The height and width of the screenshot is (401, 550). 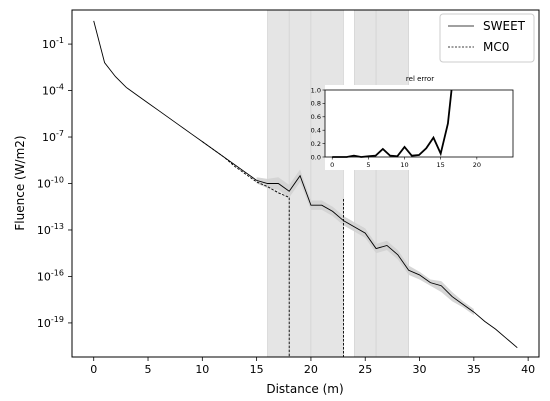 What do you see at coordinates (202, 369) in the screenshot?
I see `x-tick-label: 10` at bounding box center [202, 369].